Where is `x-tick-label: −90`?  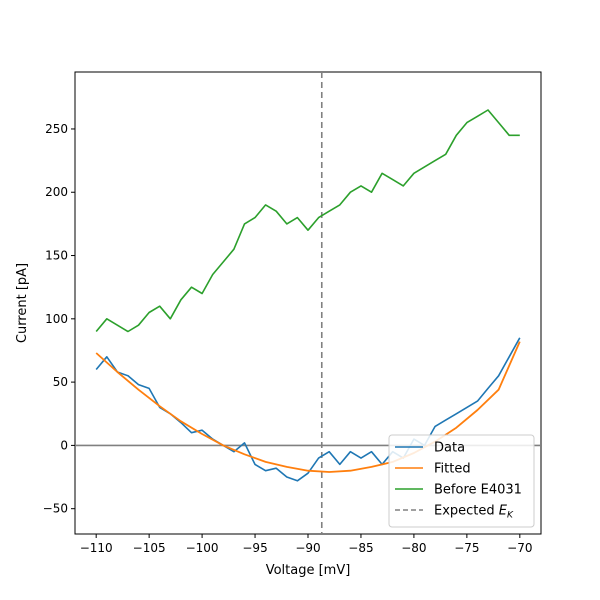
x-tick-label: −90 is located at coordinates (307, 548).